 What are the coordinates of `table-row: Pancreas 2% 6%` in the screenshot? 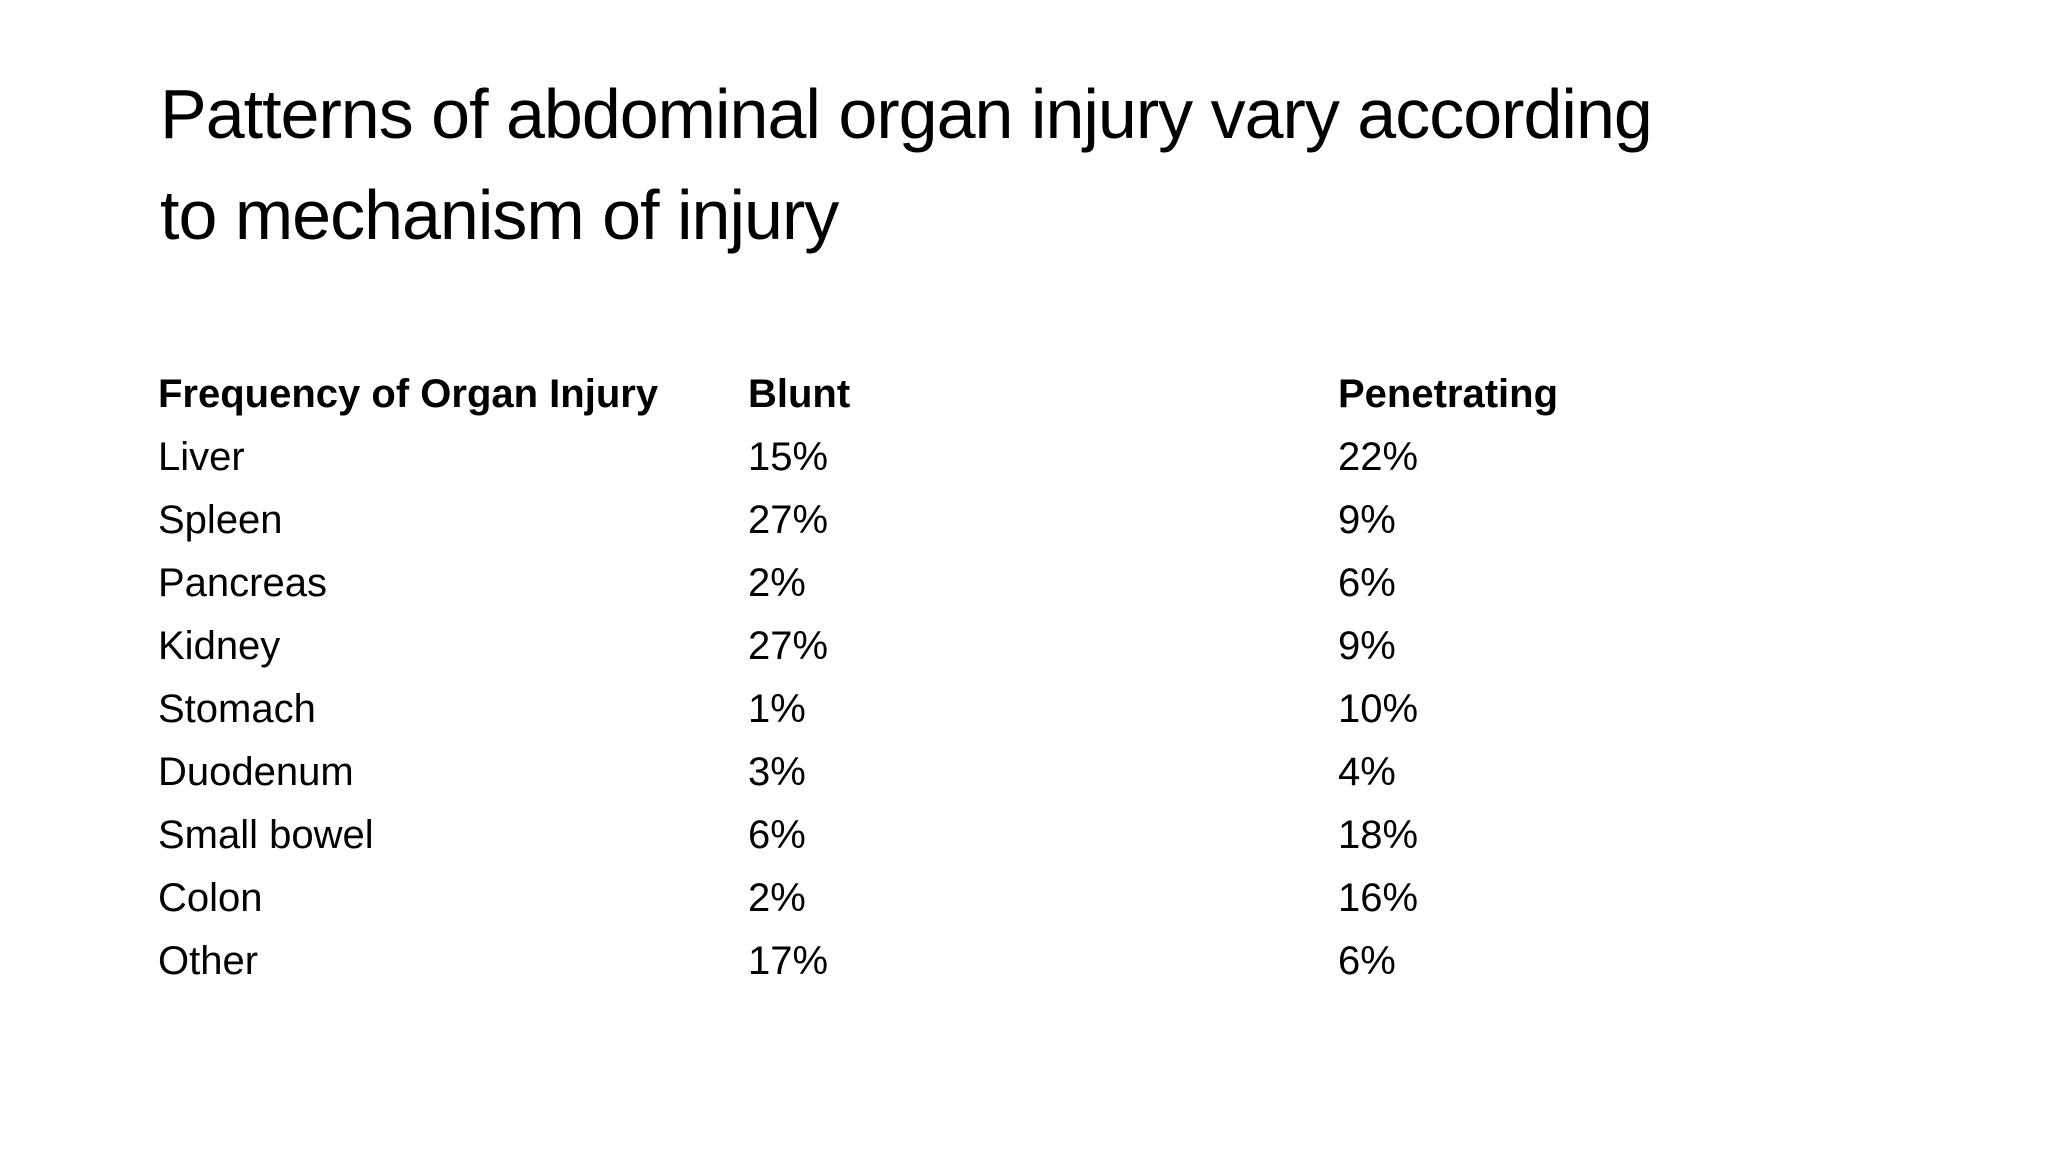 It's located at (1038, 583).